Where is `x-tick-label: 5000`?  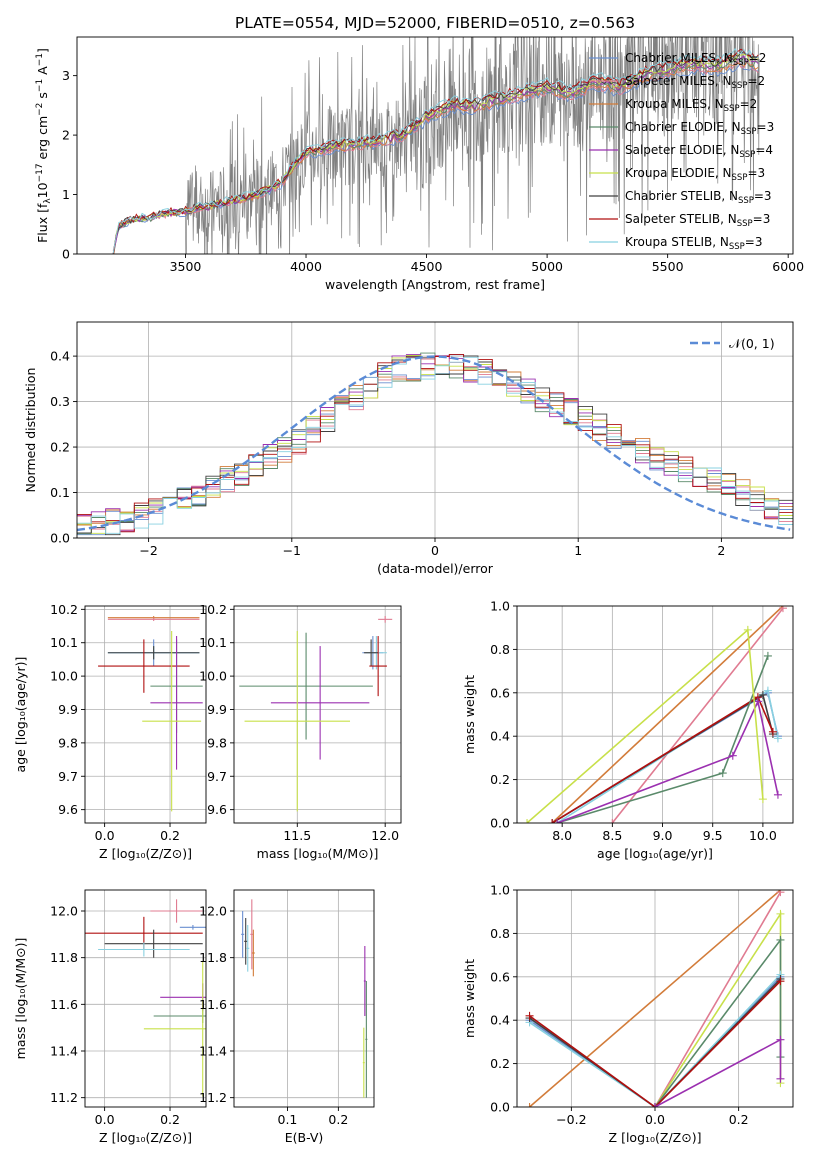 x-tick-label: 5000 is located at coordinates (547, 266).